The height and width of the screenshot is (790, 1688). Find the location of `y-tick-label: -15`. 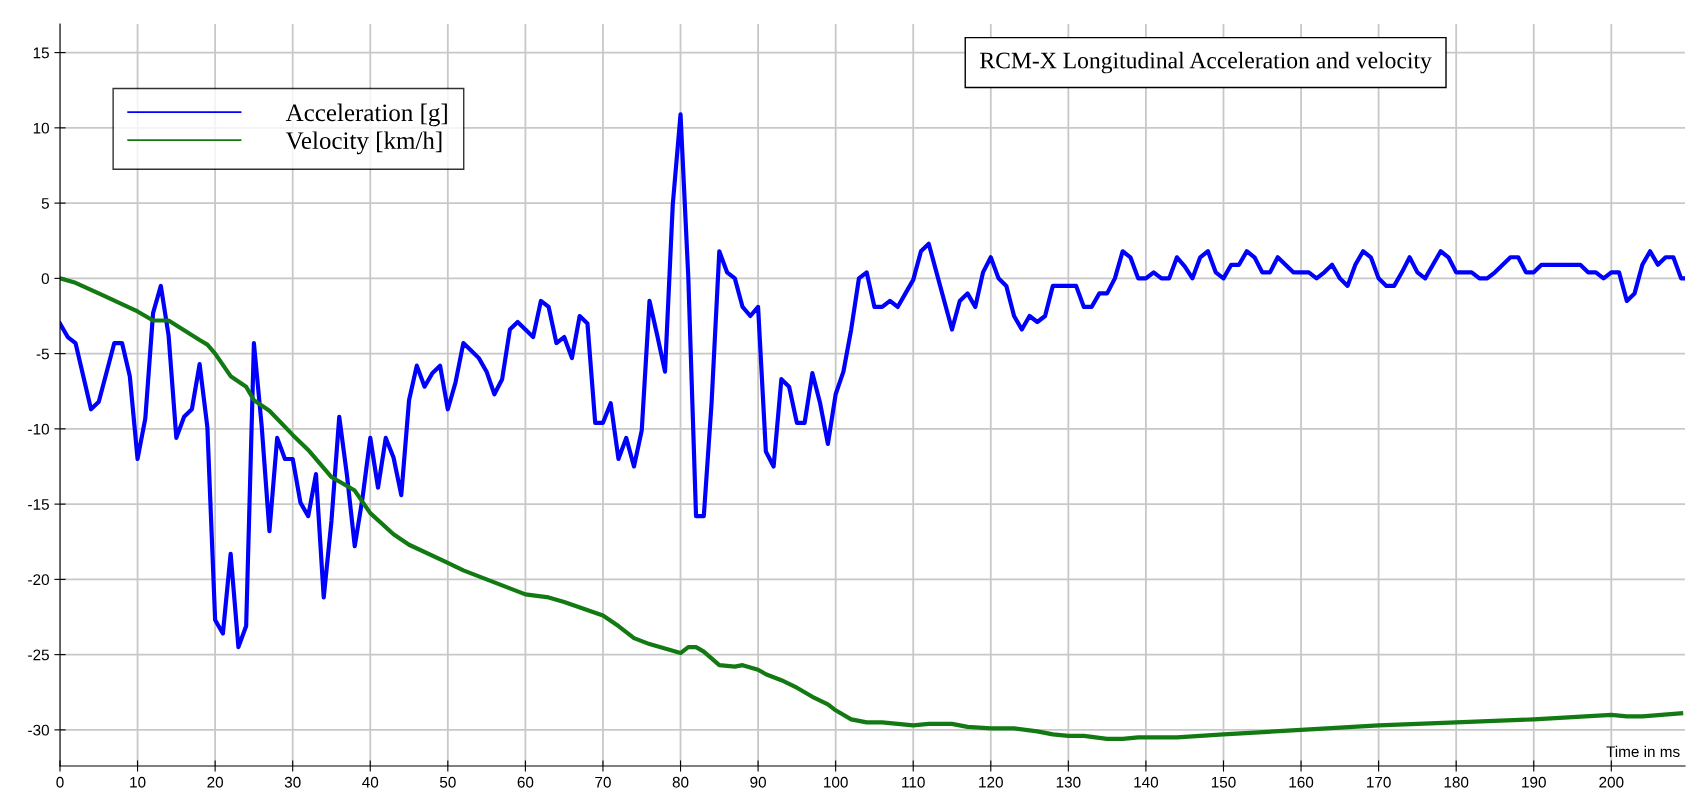

y-tick-label: -15 is located at coordinates (38, 504).